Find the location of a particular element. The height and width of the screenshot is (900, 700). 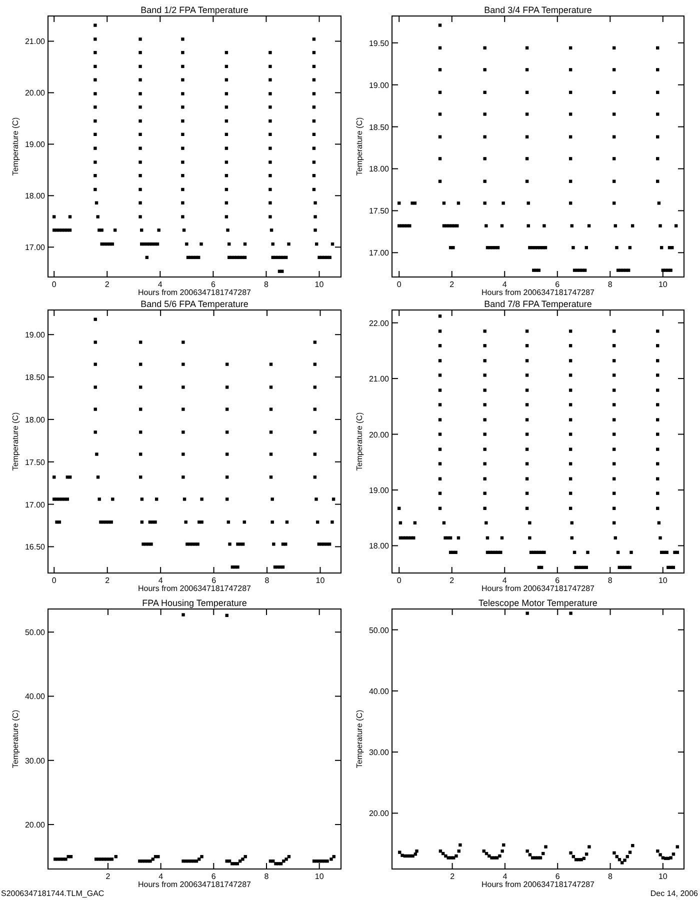

y-tick-label: 21.00 is located at coordinates (379, 379).